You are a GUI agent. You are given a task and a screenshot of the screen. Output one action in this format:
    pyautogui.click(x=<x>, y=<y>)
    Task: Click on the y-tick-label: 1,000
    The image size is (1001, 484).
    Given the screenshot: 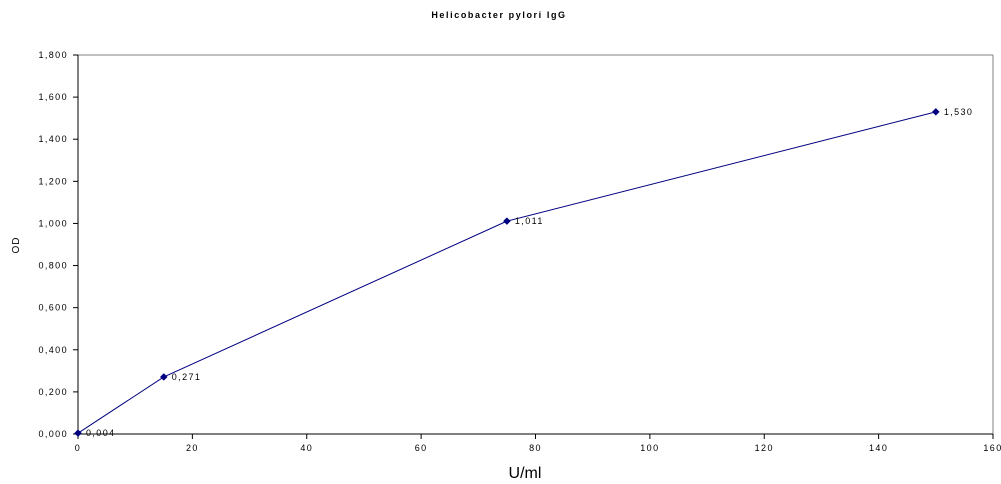 What is the action you would take?
    pyautogui.click(x=53, y=223)
    